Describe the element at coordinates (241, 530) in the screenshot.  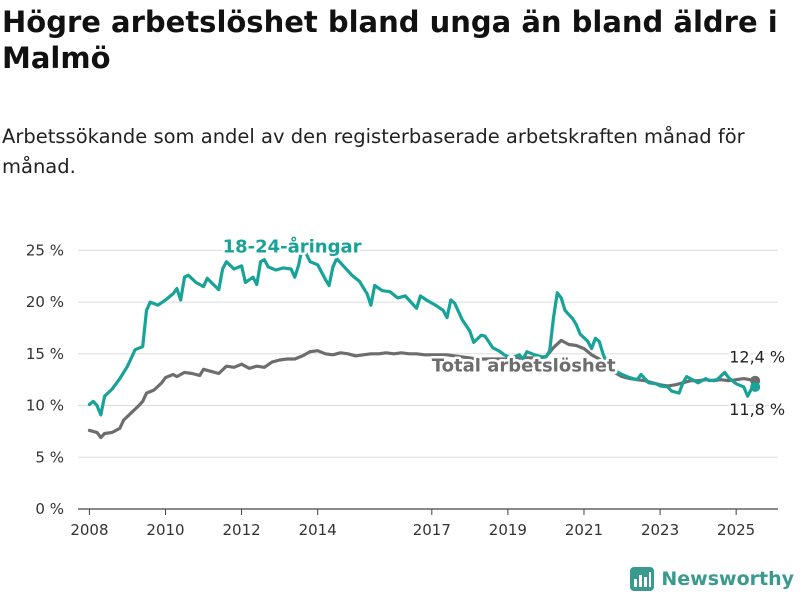
I see `x-tick-label: 2012` at that location.